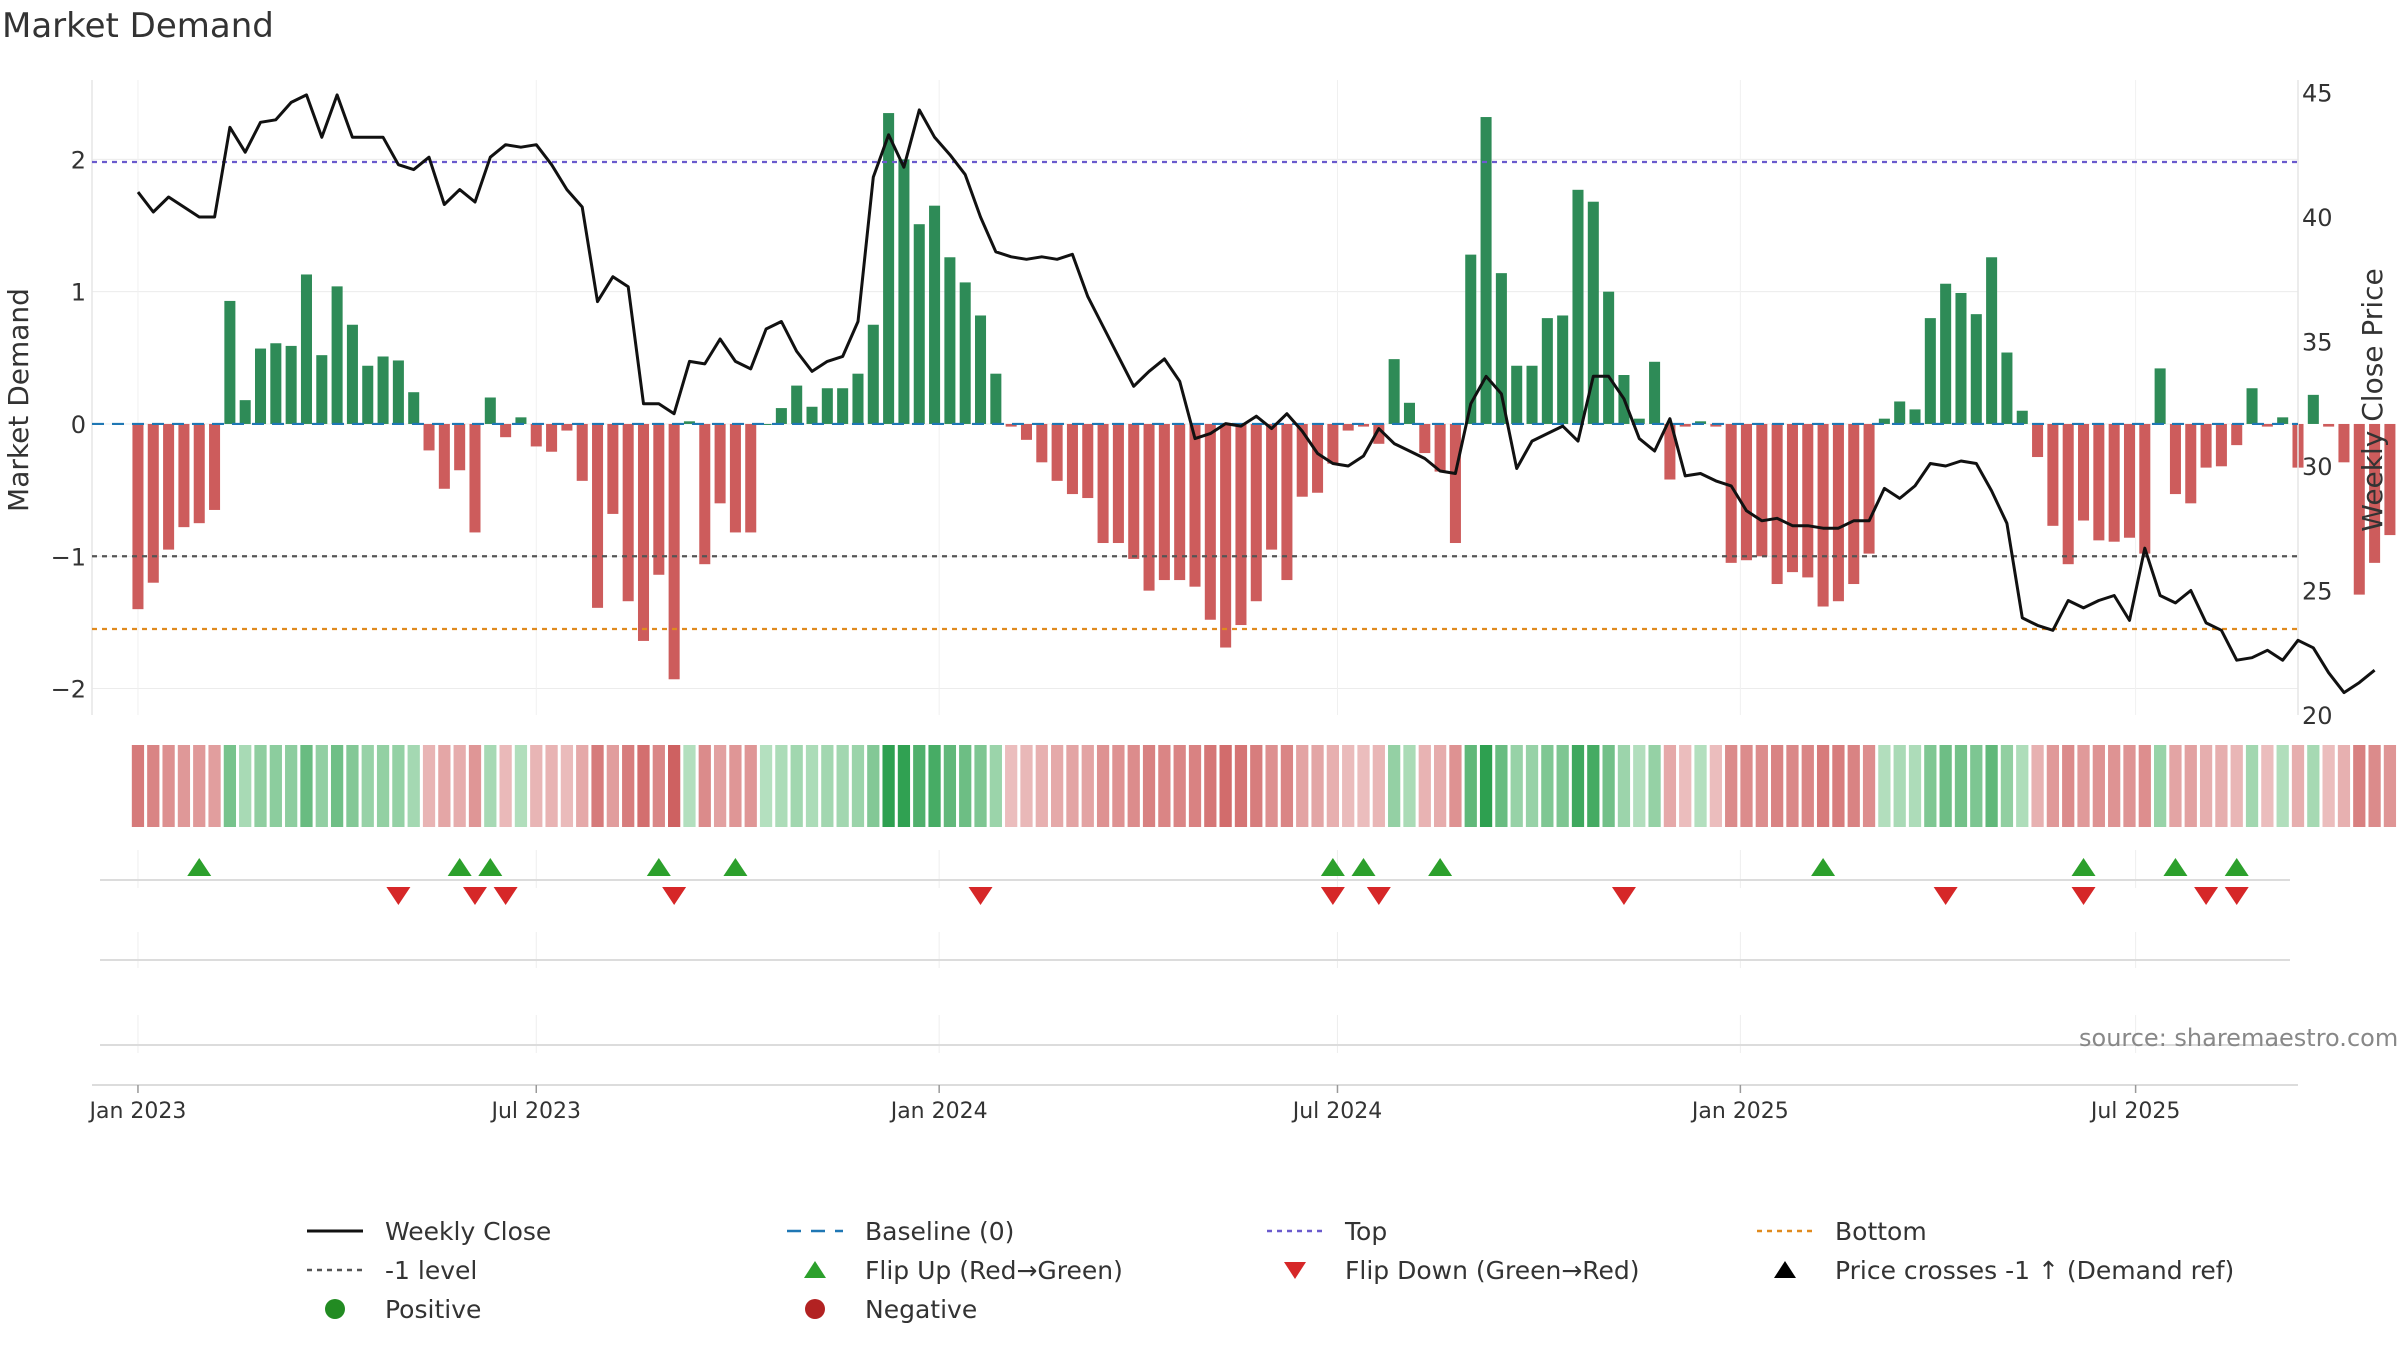 The width and height of the screenshot is (2400, 1350). What do you see at coordinates (2317, 218) in the screenshot?
I see `right-tick-label: 40` at bounding box center [2317, 218].